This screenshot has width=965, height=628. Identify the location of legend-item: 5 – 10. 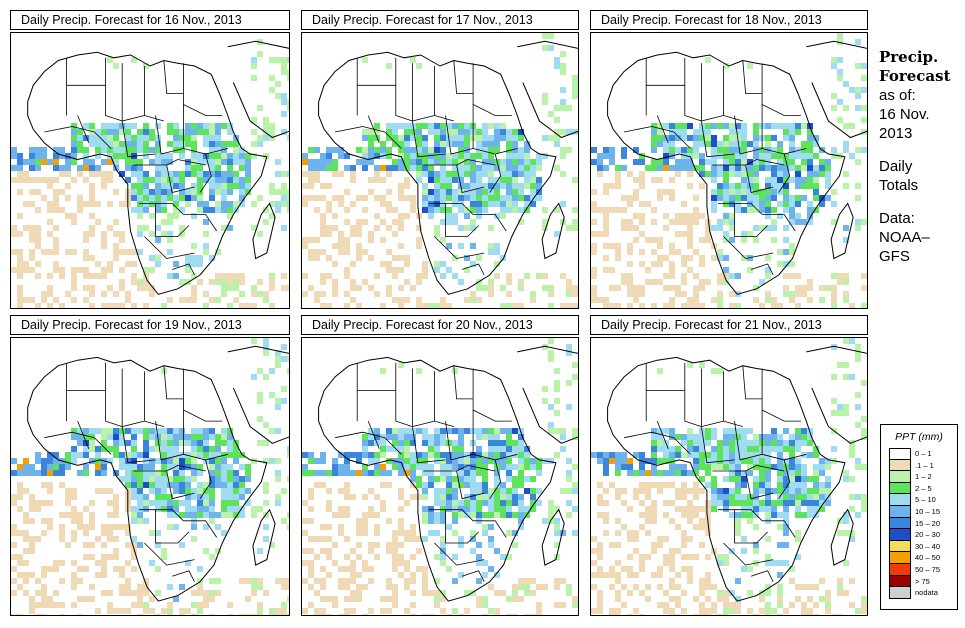
(923, 500).